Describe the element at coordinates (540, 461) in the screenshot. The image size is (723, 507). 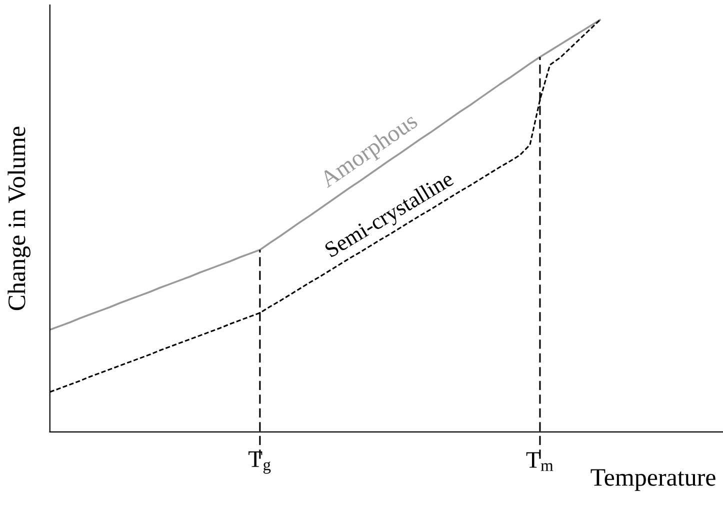
I see `x-tick-label: T$_{m}$` at that location.